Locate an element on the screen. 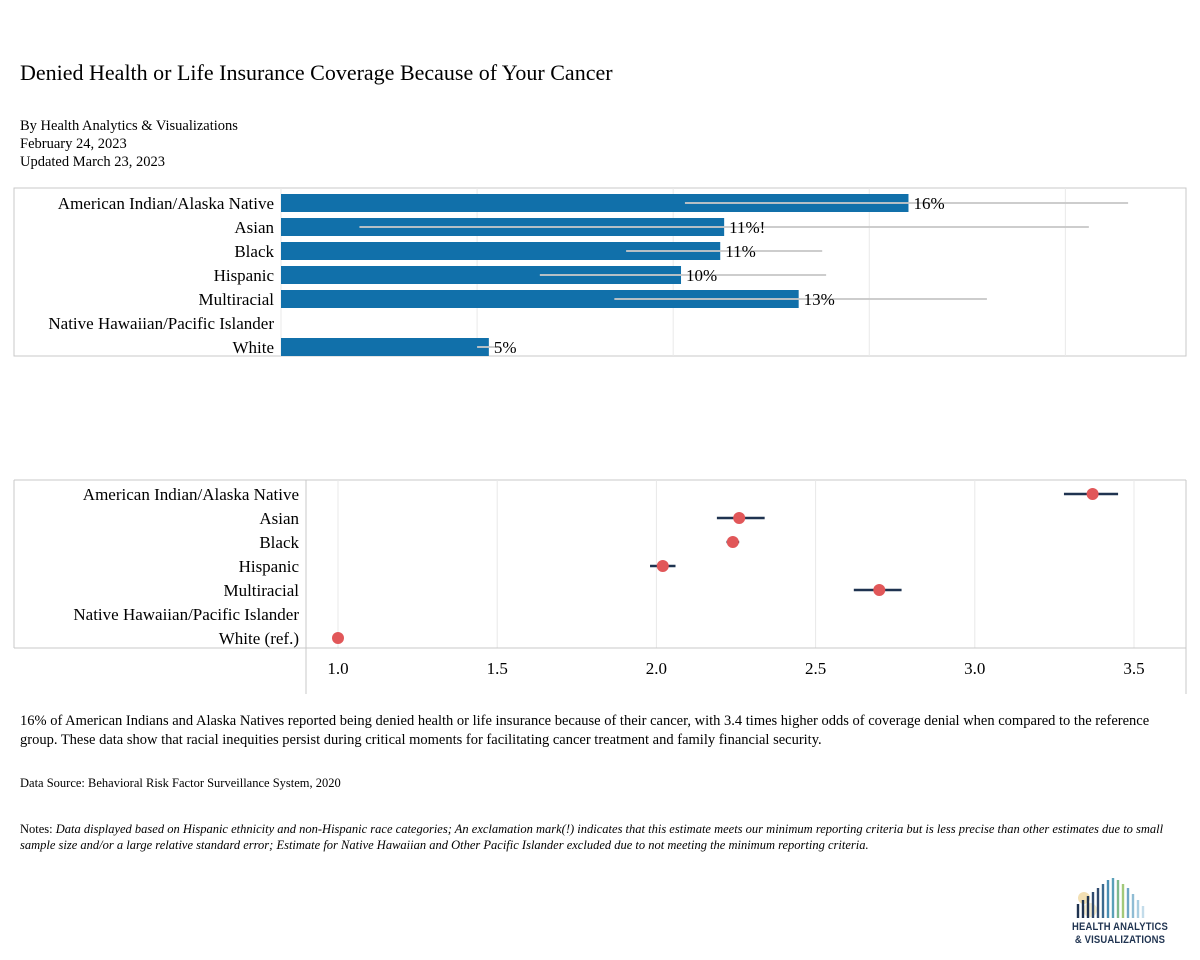 The image size is (1200, 960). logo-line-1: HEALTH ANALYTICS is located at coordinates (1120, 927).